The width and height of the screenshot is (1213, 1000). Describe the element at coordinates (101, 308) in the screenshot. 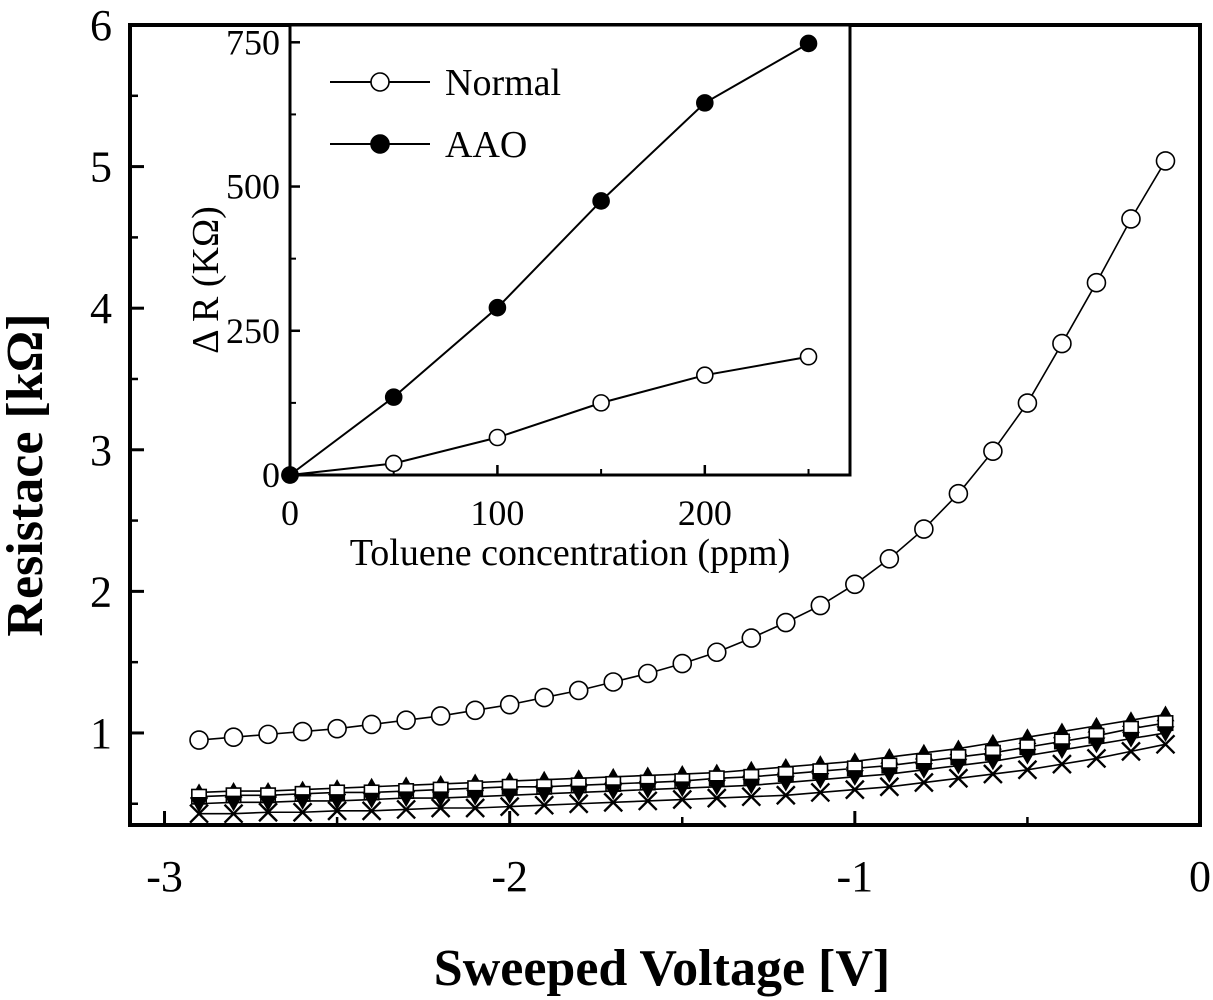

I see `main-y-tick-label: 4` at that location.